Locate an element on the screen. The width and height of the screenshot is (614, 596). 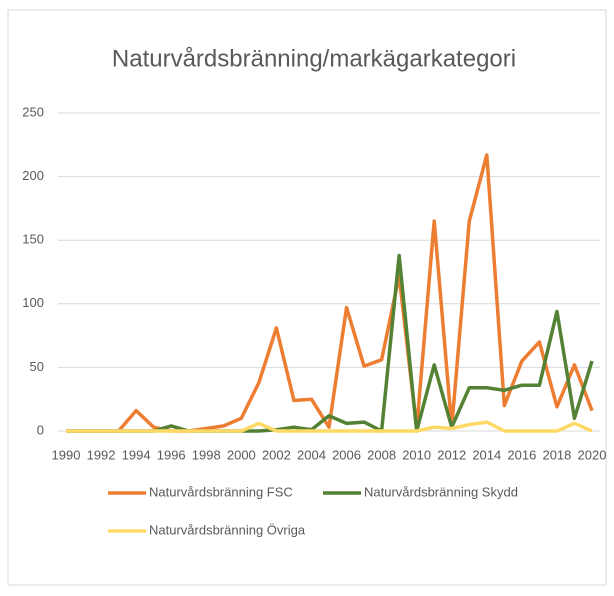
x-tick-label: 1998 is located at coordinates (206, 454).